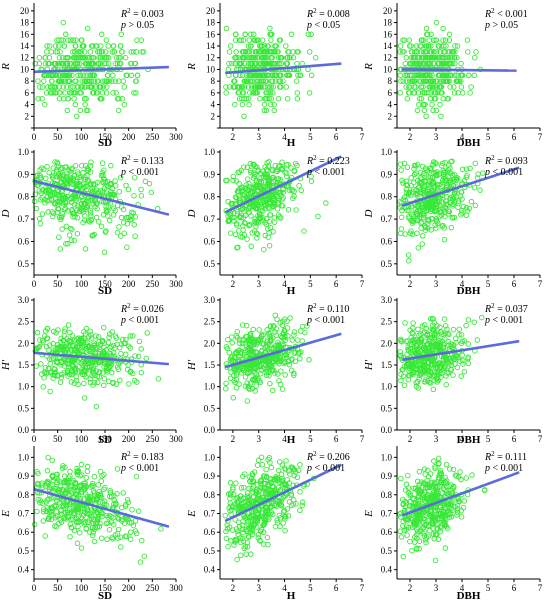 Image resolution: width=550 pixels, height=609 pixels. I want to click on x-tick-label: 2, so click(410, 284).